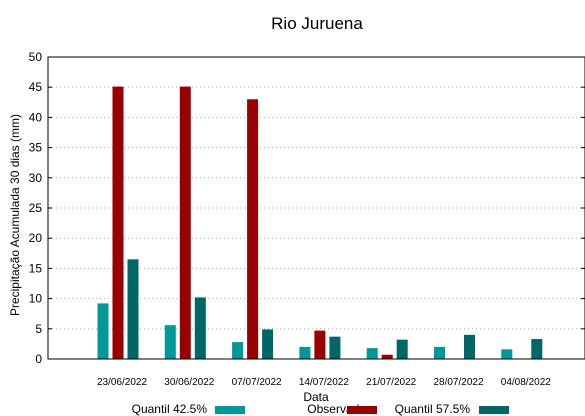 This screenshot has width=585, height=416. I want to click on y-tick-label: 50, so click(36, 57).